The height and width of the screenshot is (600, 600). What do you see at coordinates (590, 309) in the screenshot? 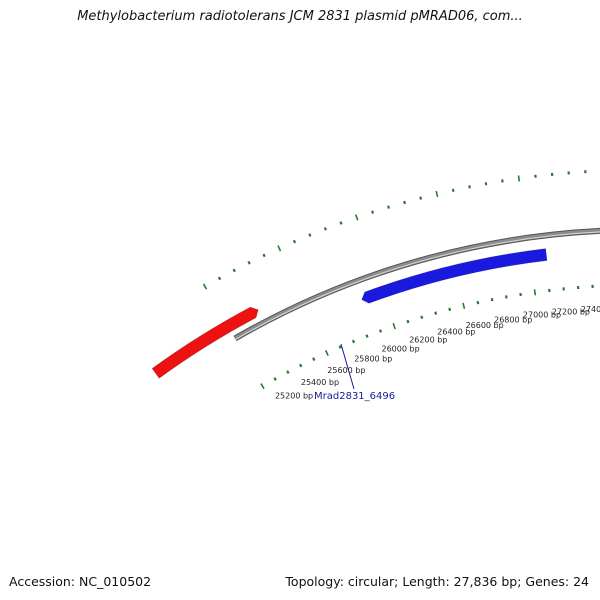
I see `ruler-label: 27400 bp` at bounding box center [590, 309].